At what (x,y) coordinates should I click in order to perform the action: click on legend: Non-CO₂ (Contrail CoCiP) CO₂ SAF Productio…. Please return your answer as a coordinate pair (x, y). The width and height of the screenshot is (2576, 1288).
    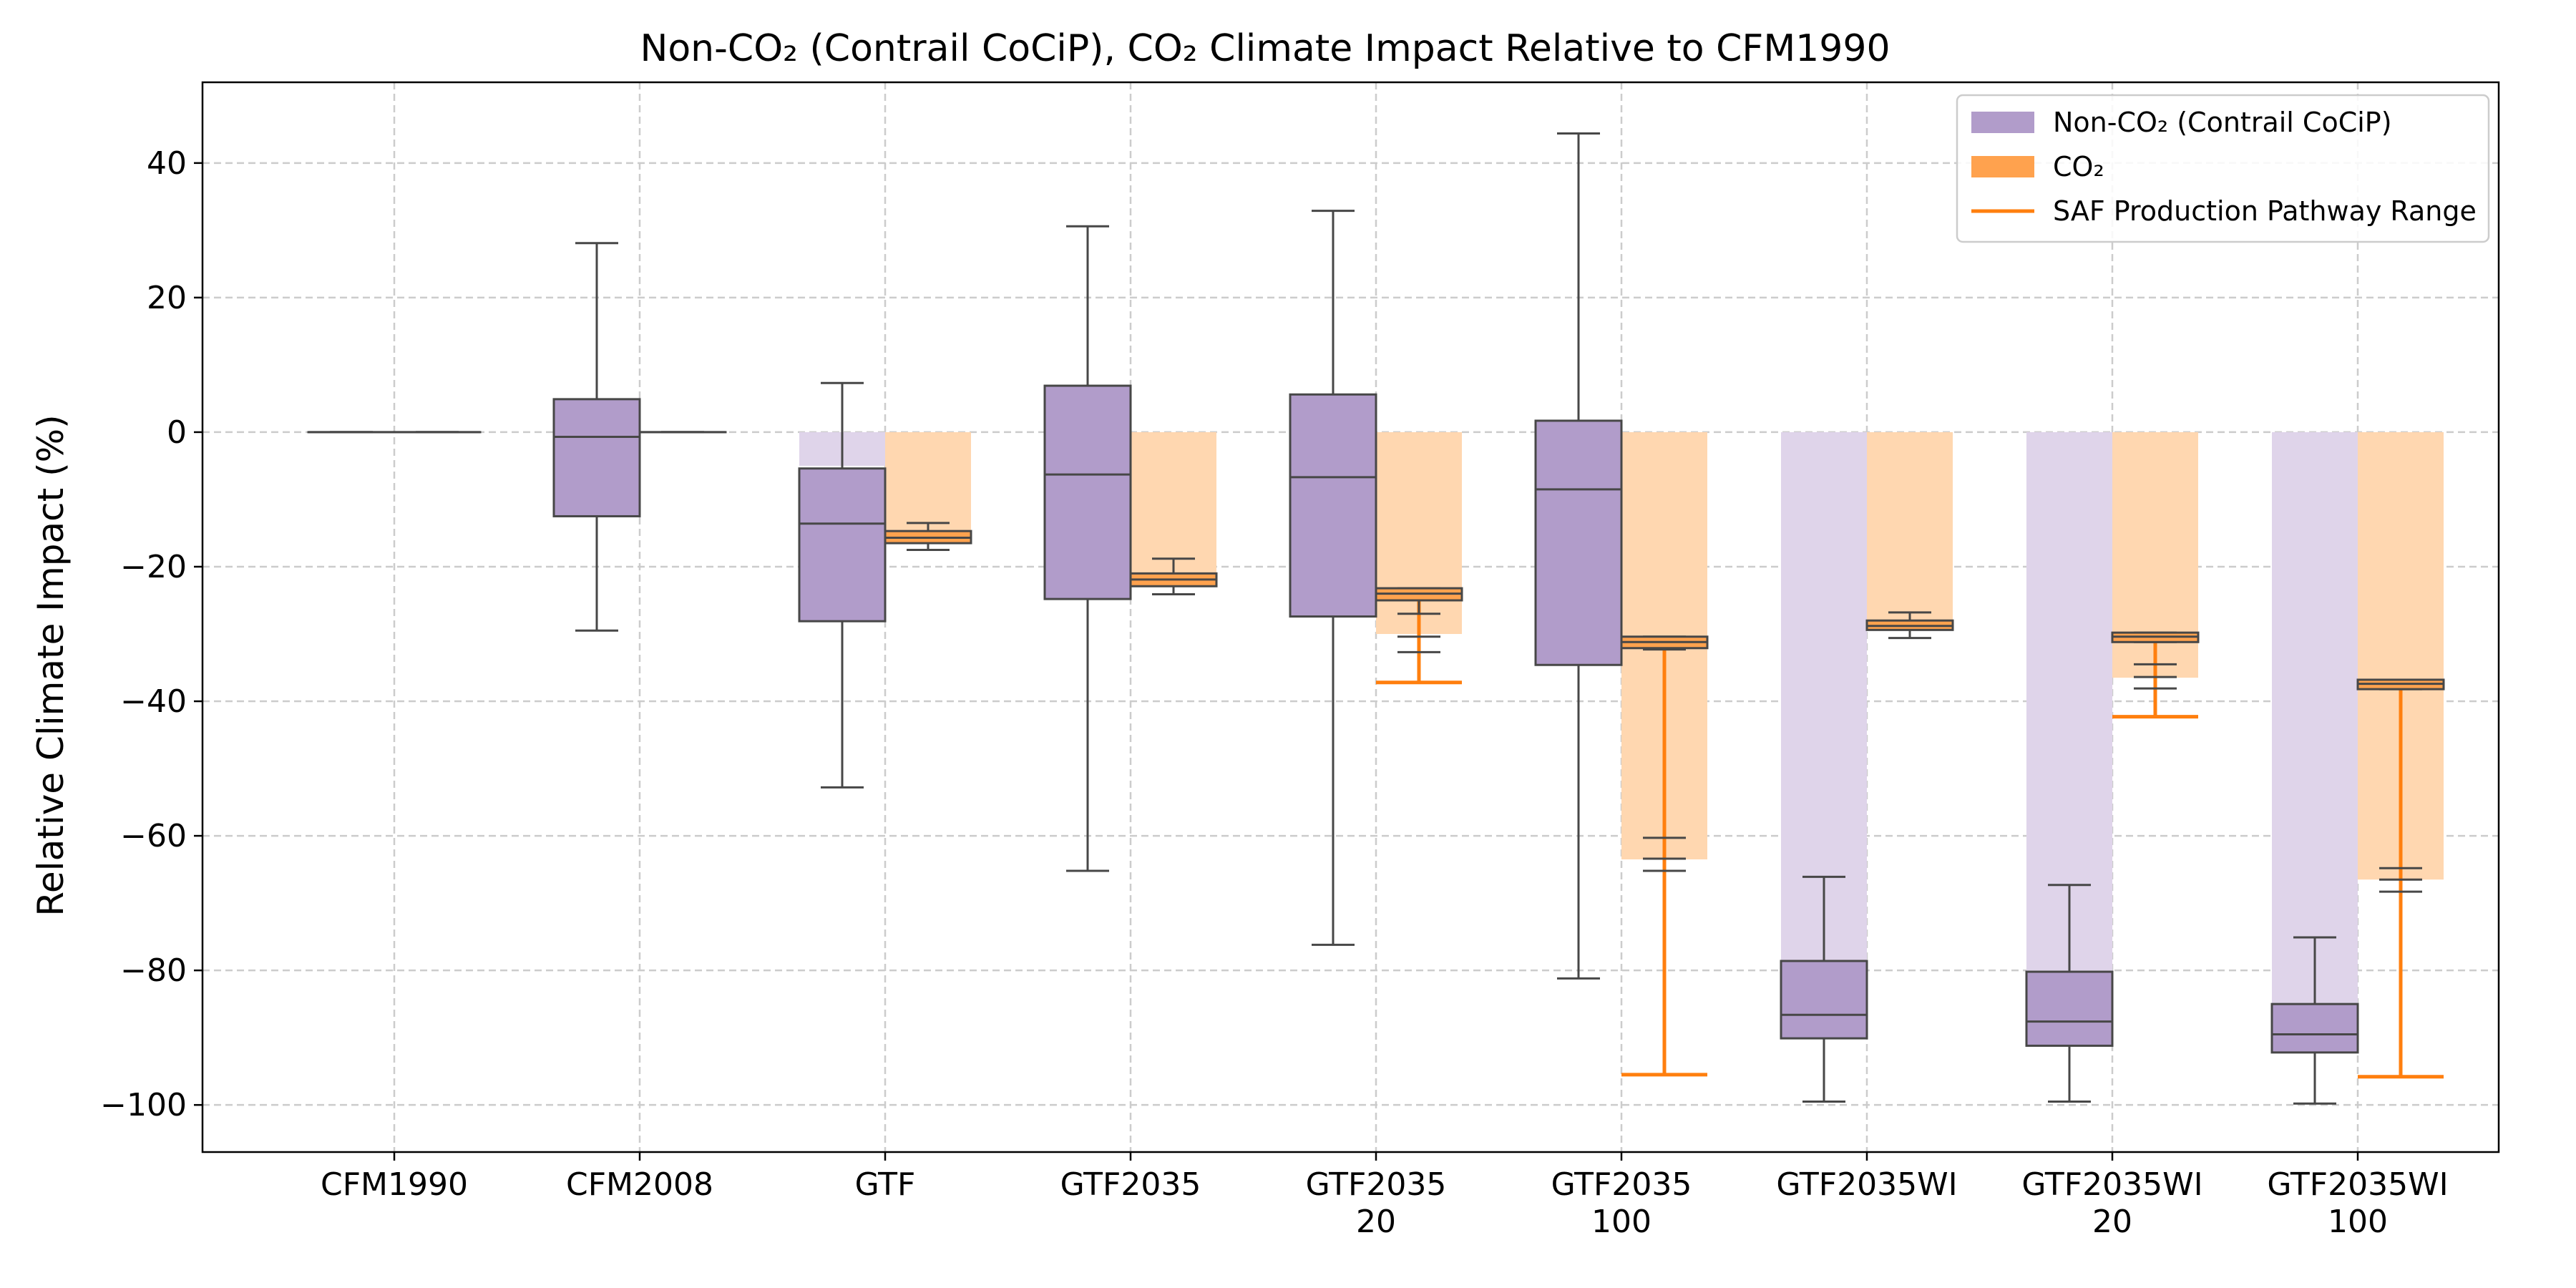
    Looking at the image, I should click on (2223, 168).